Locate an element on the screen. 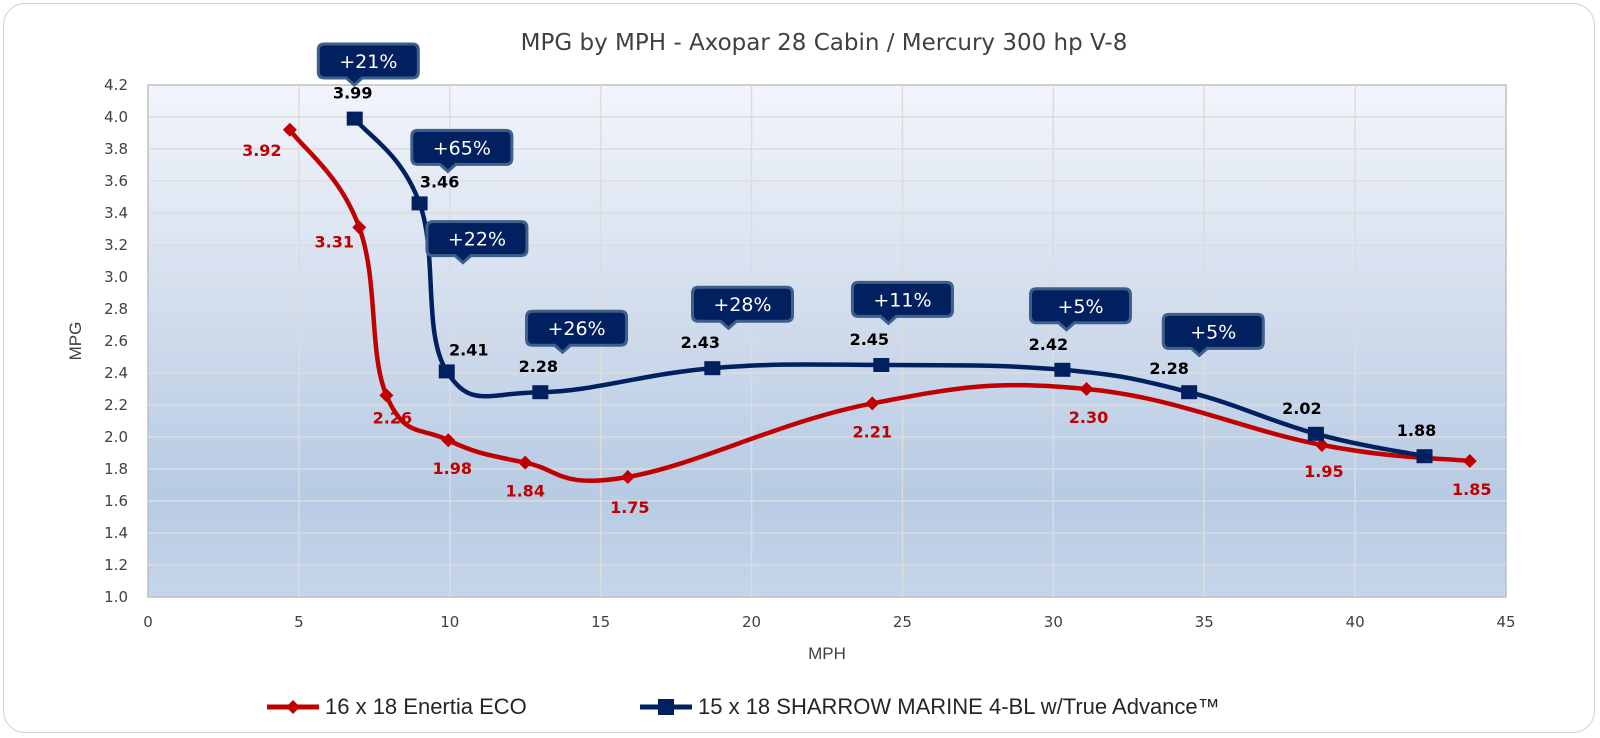  callout-text: +22% is located at coordinates (477, 240).